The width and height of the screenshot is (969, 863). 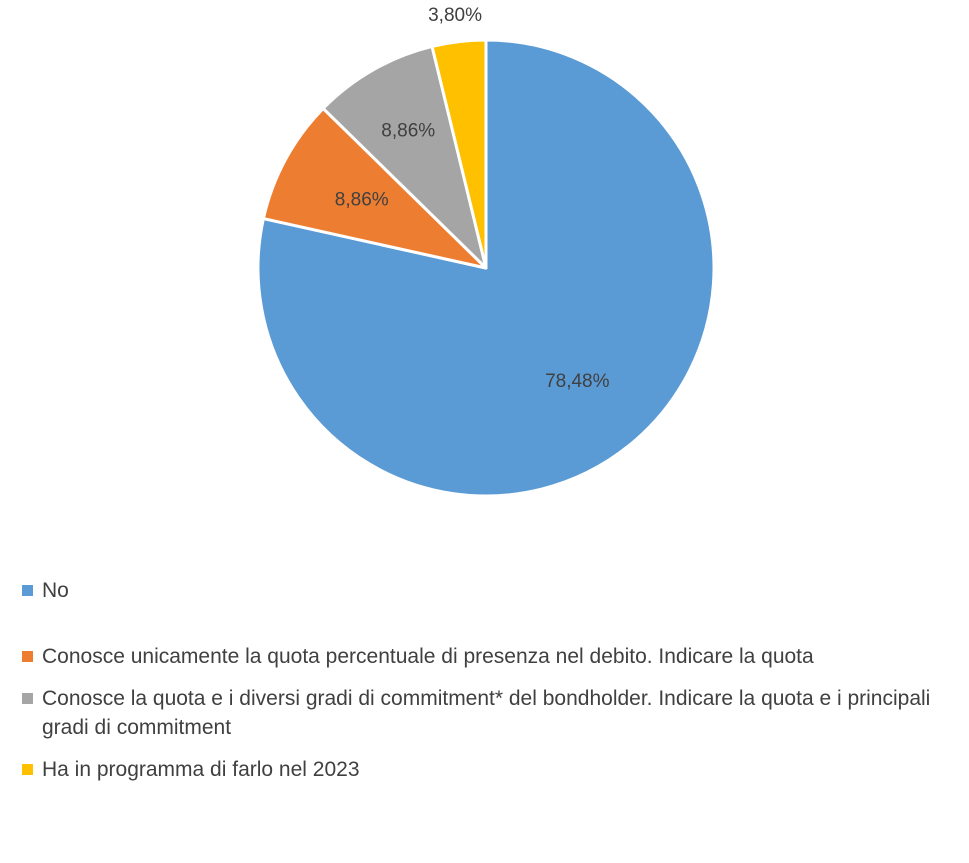 What do you see at coordinates (201, 769) in the screenshot?
I see `legend-label-programma-2023: Ha in programma di farlo nel 2023` at bounding box center [201, 769].